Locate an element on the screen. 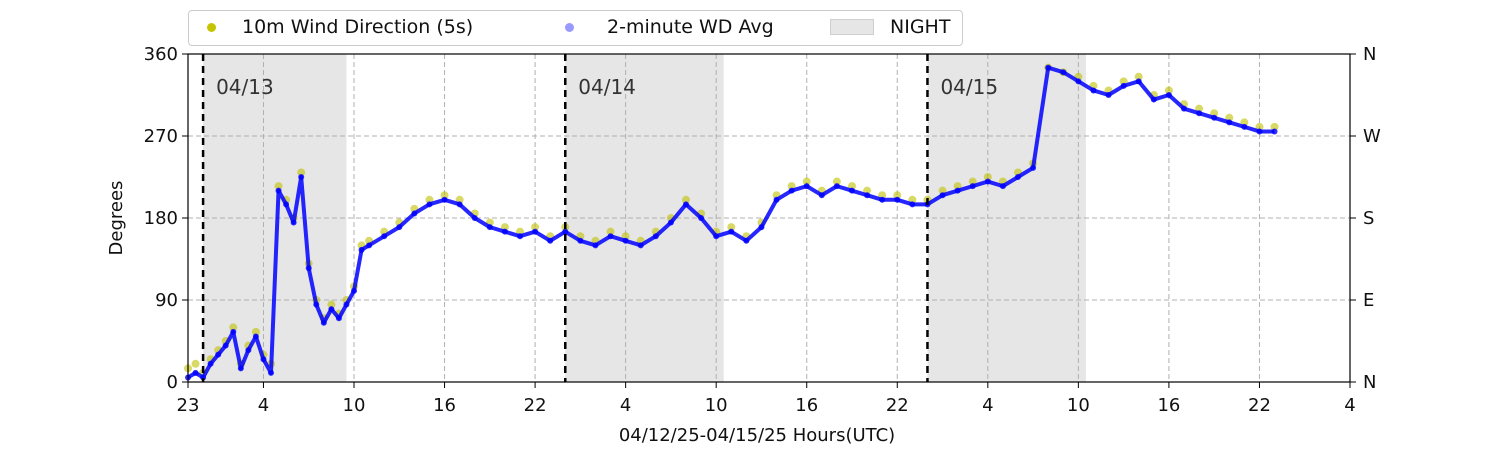  night-swatch-icon is located at coordinates (852, 27).